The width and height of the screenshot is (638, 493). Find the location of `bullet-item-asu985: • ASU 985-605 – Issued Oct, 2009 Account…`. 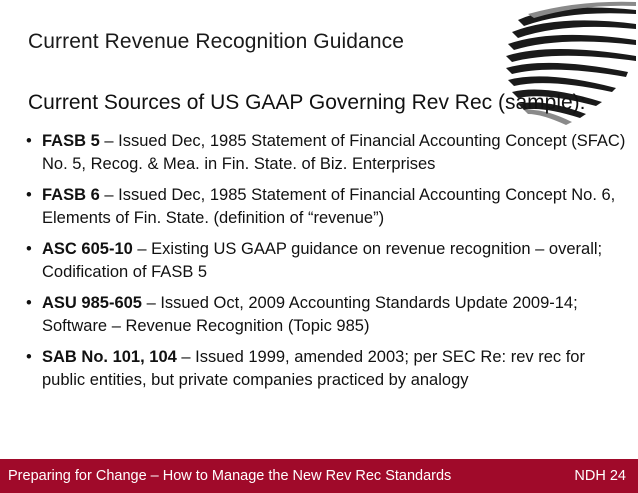

bullet-item-asu985: • ASU 985-605 – Issued Oct, 2009 Account… is located at coordinates (326, 315).